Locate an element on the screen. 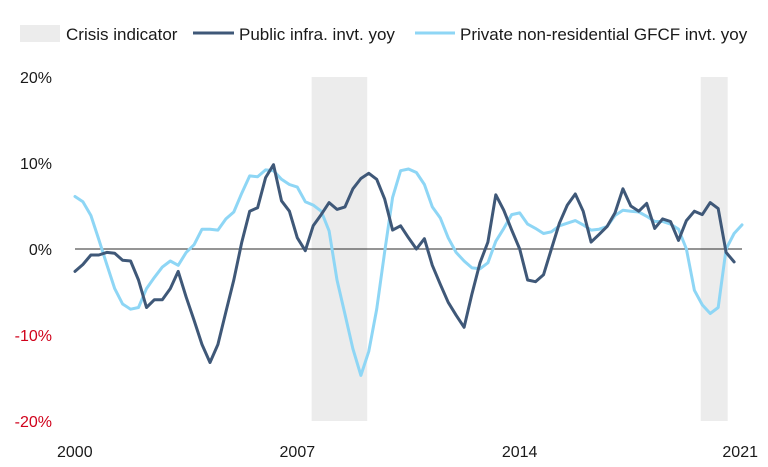  x-tick-label: 2021 is located at coordinates (740, 452).